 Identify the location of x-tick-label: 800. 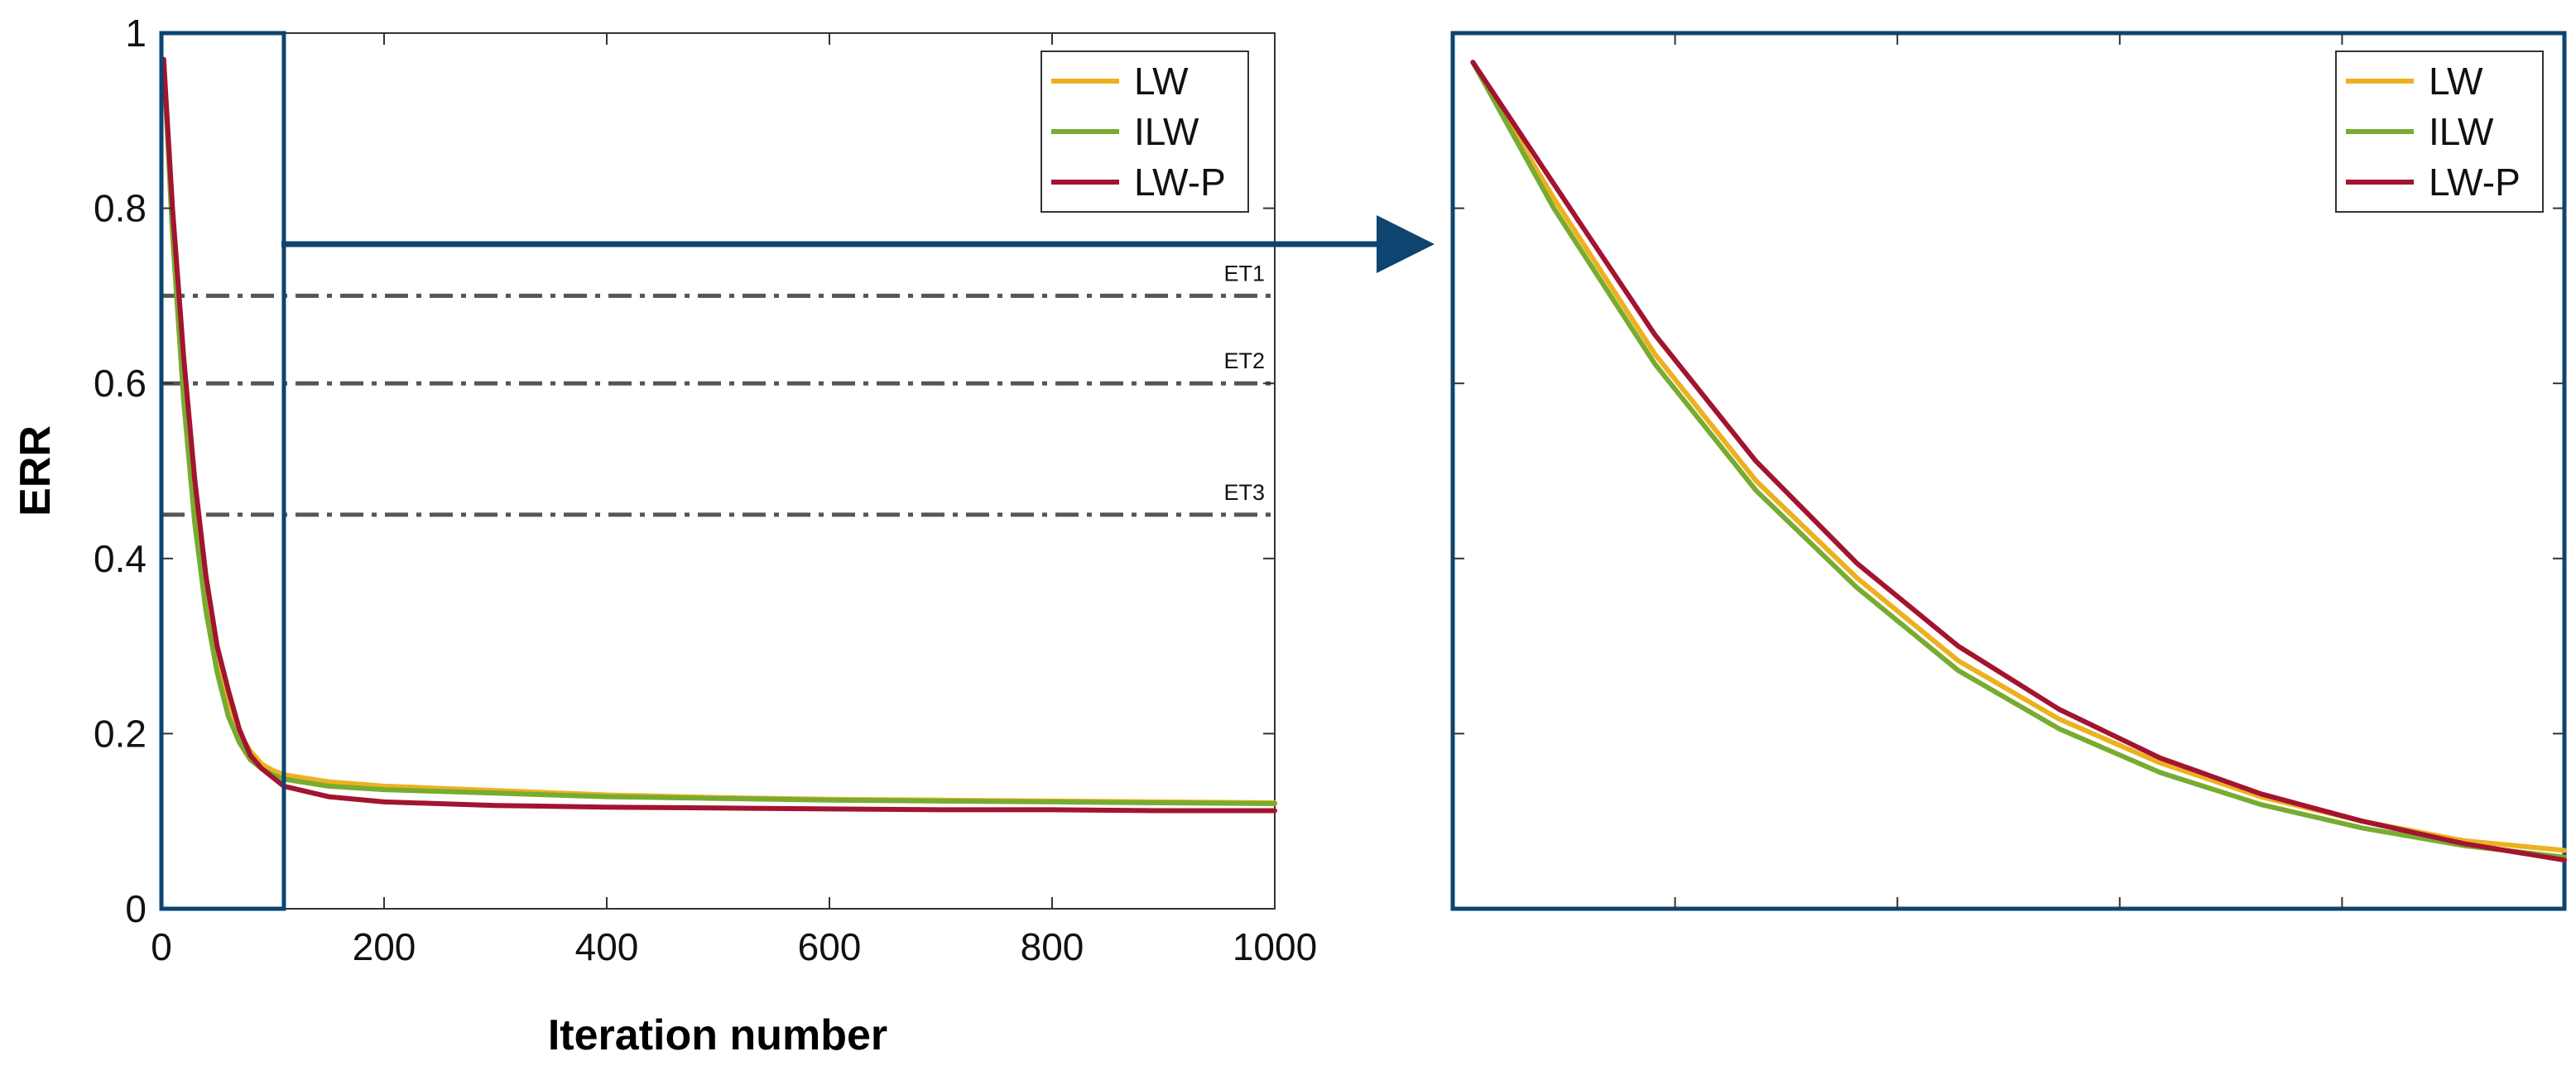
(1052, 946).